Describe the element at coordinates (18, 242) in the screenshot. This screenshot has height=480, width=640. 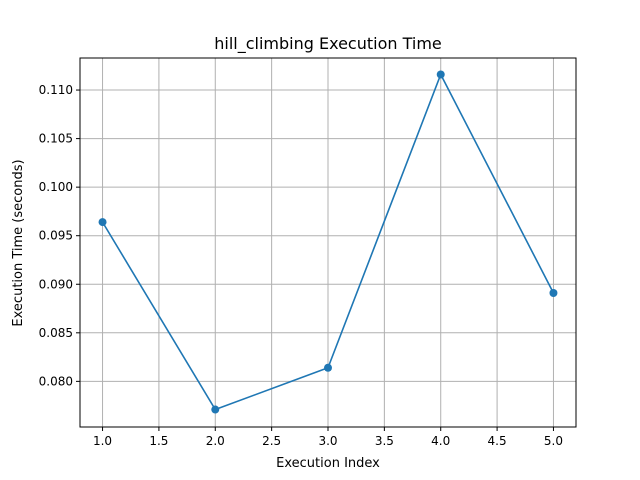
I see `y-axis-label: Execution Time (seconds)` at that location.